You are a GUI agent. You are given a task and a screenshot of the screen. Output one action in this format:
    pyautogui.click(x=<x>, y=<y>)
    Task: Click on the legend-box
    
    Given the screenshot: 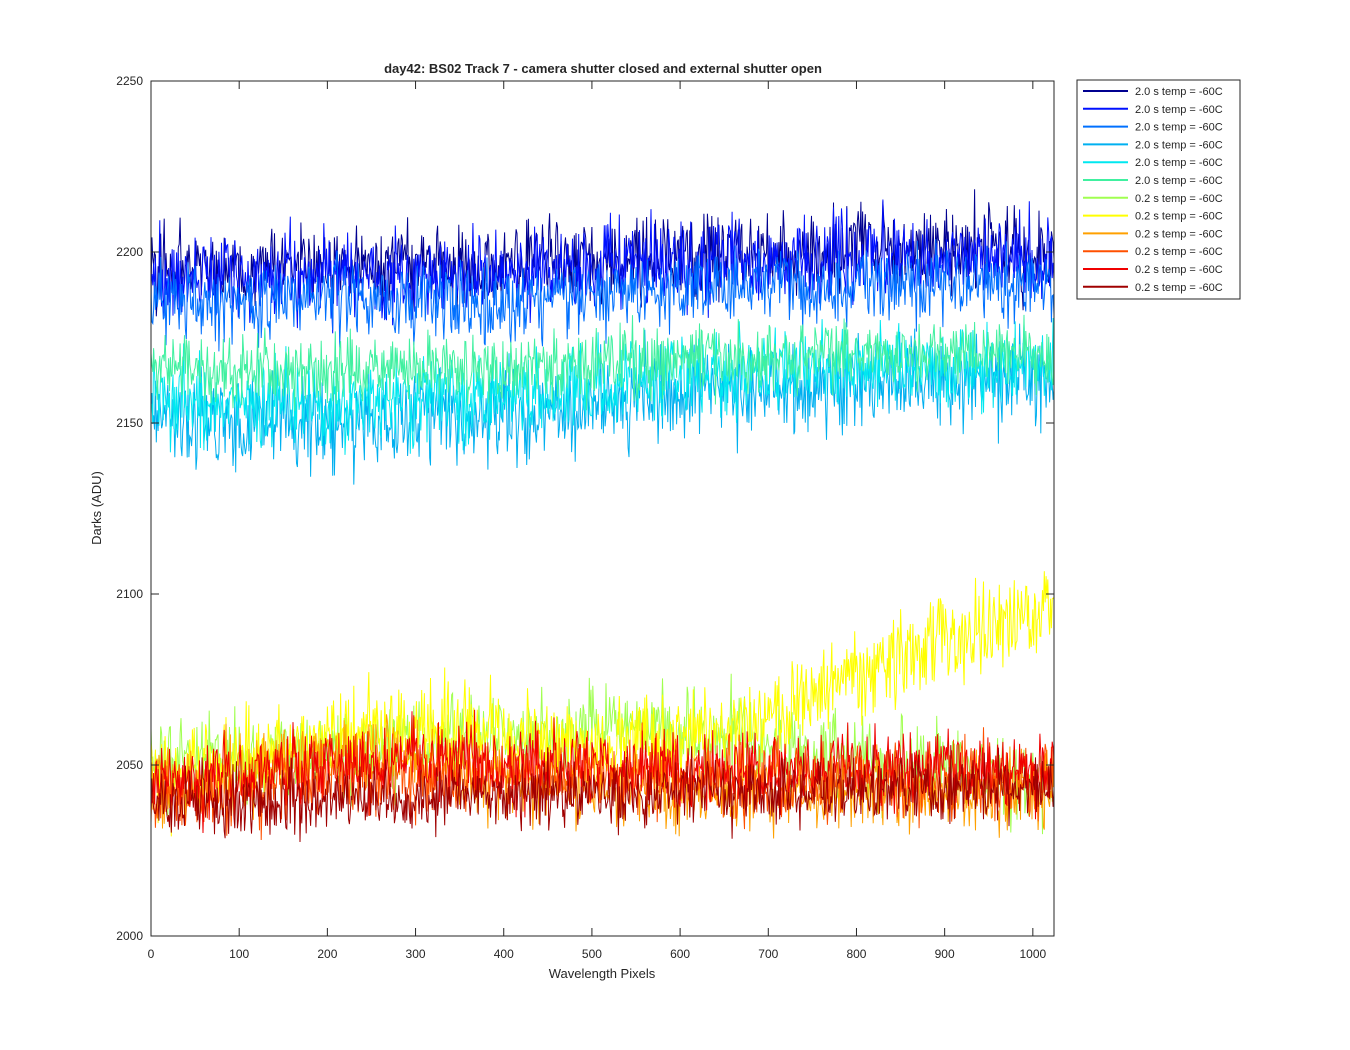 What is the action you would take?
    pyautogui.click(x=1158, y=189)
    